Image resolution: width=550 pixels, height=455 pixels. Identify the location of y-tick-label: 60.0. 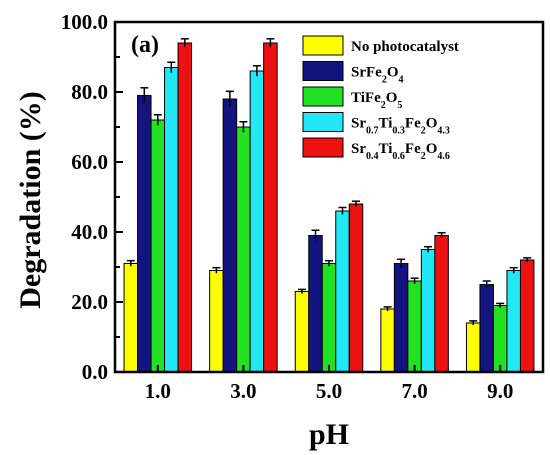
(89, 162).